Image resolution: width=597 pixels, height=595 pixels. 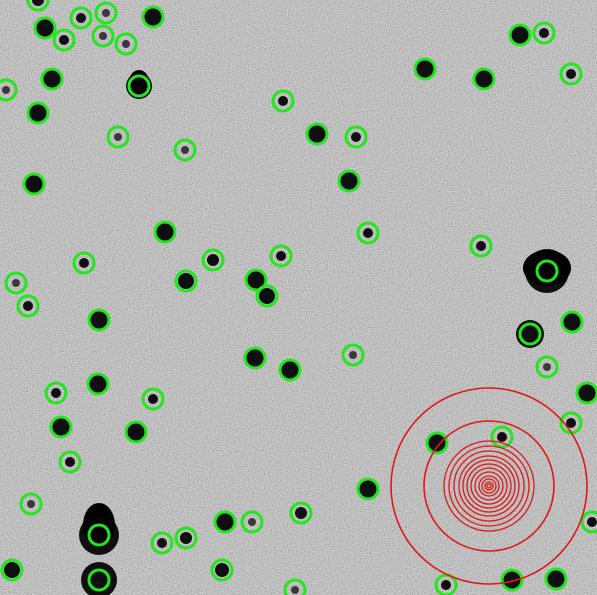 I want to click on aperture-ring, so click(x=489, y=486).